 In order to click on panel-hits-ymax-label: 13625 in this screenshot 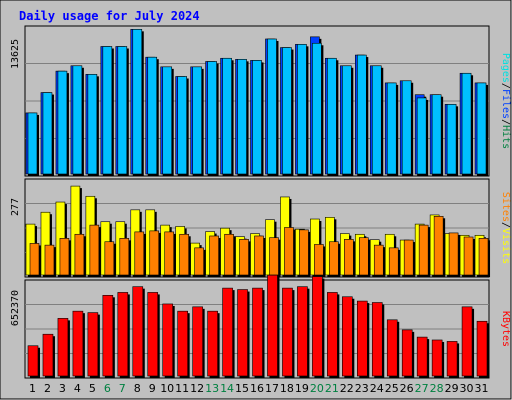, I will do `click(15, 54)`.